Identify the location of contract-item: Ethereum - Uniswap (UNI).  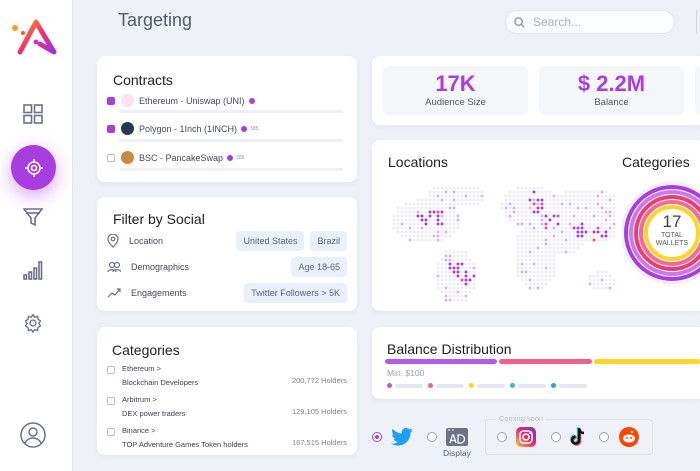
(227, 100).